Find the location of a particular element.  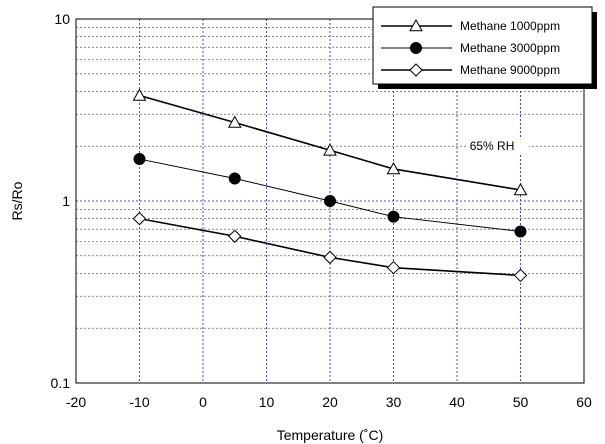

x-axis-title: Temperature (˚C) is located at coordinates (330, 435).